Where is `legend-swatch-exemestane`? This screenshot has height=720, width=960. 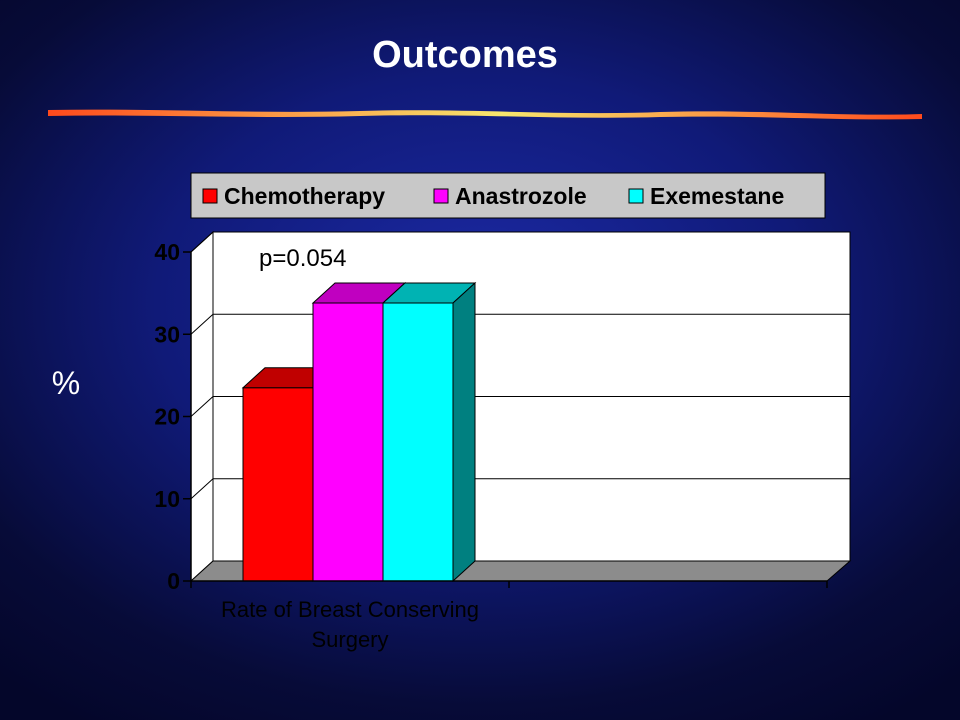 legend-swatch-exemestane is located at coordinates (636, 196).